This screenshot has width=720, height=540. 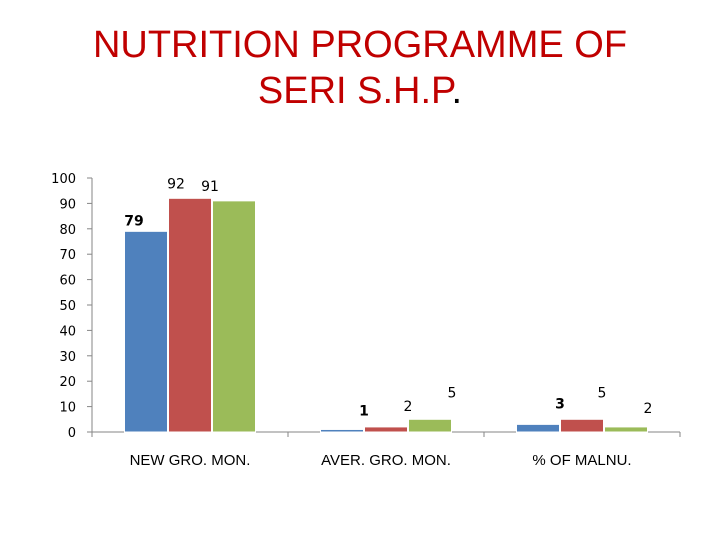 What do you see at coordinates (386, 460) in the screenshot?
I see `x-category-label: AVER. GRO. MON.` at bounding box center [386, 460].